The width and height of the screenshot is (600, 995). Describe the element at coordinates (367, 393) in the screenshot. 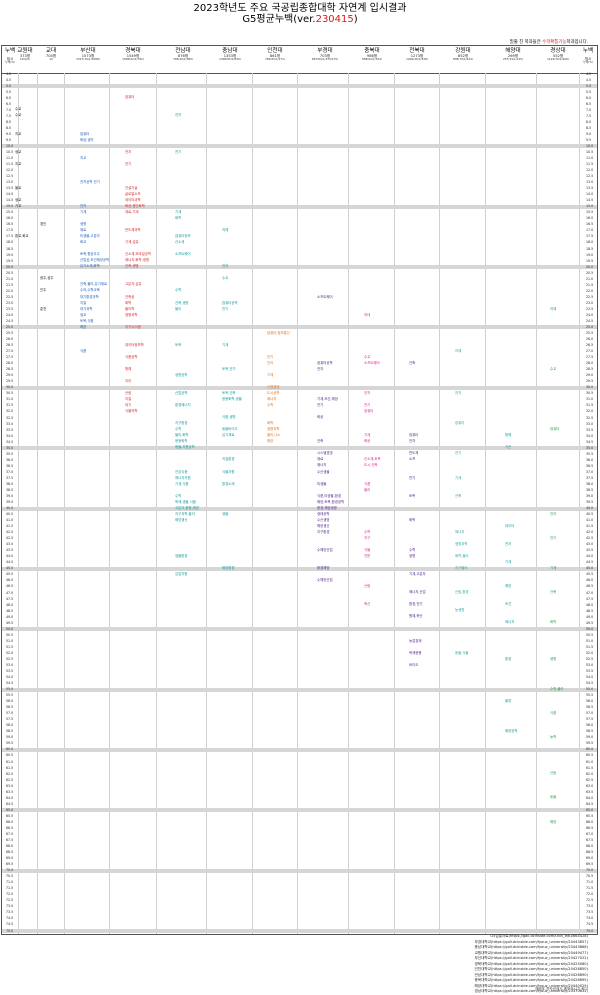

I see `department-entry: 전자` at that location.